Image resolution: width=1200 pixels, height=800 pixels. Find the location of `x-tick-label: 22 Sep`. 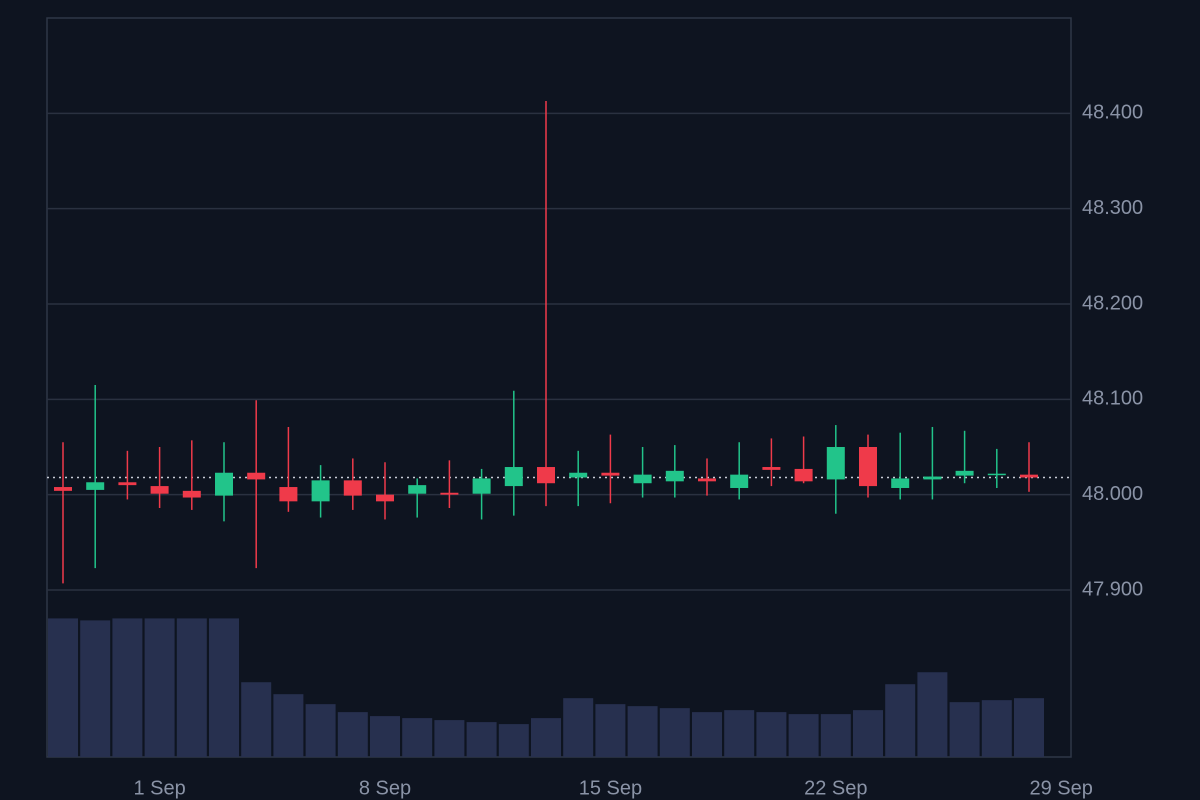

x-tick-label: 22 Sep is located at coordinates (835, 788).